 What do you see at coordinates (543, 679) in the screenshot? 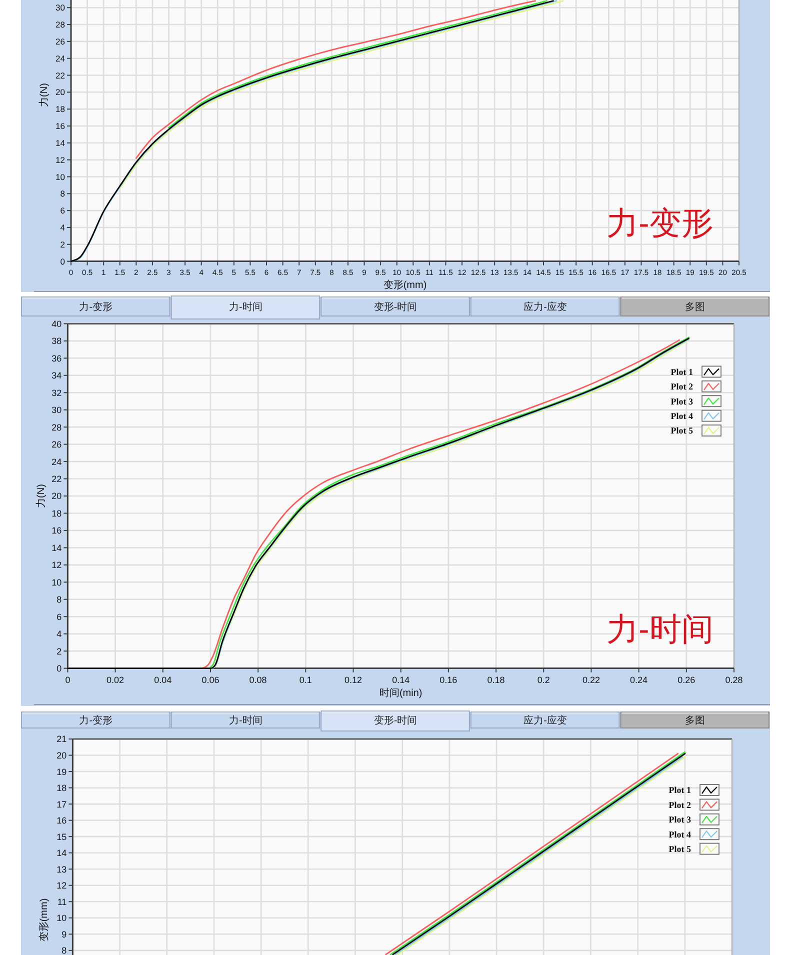
I see `x-tick-label: 0.2` at bounding box center [543, 679].